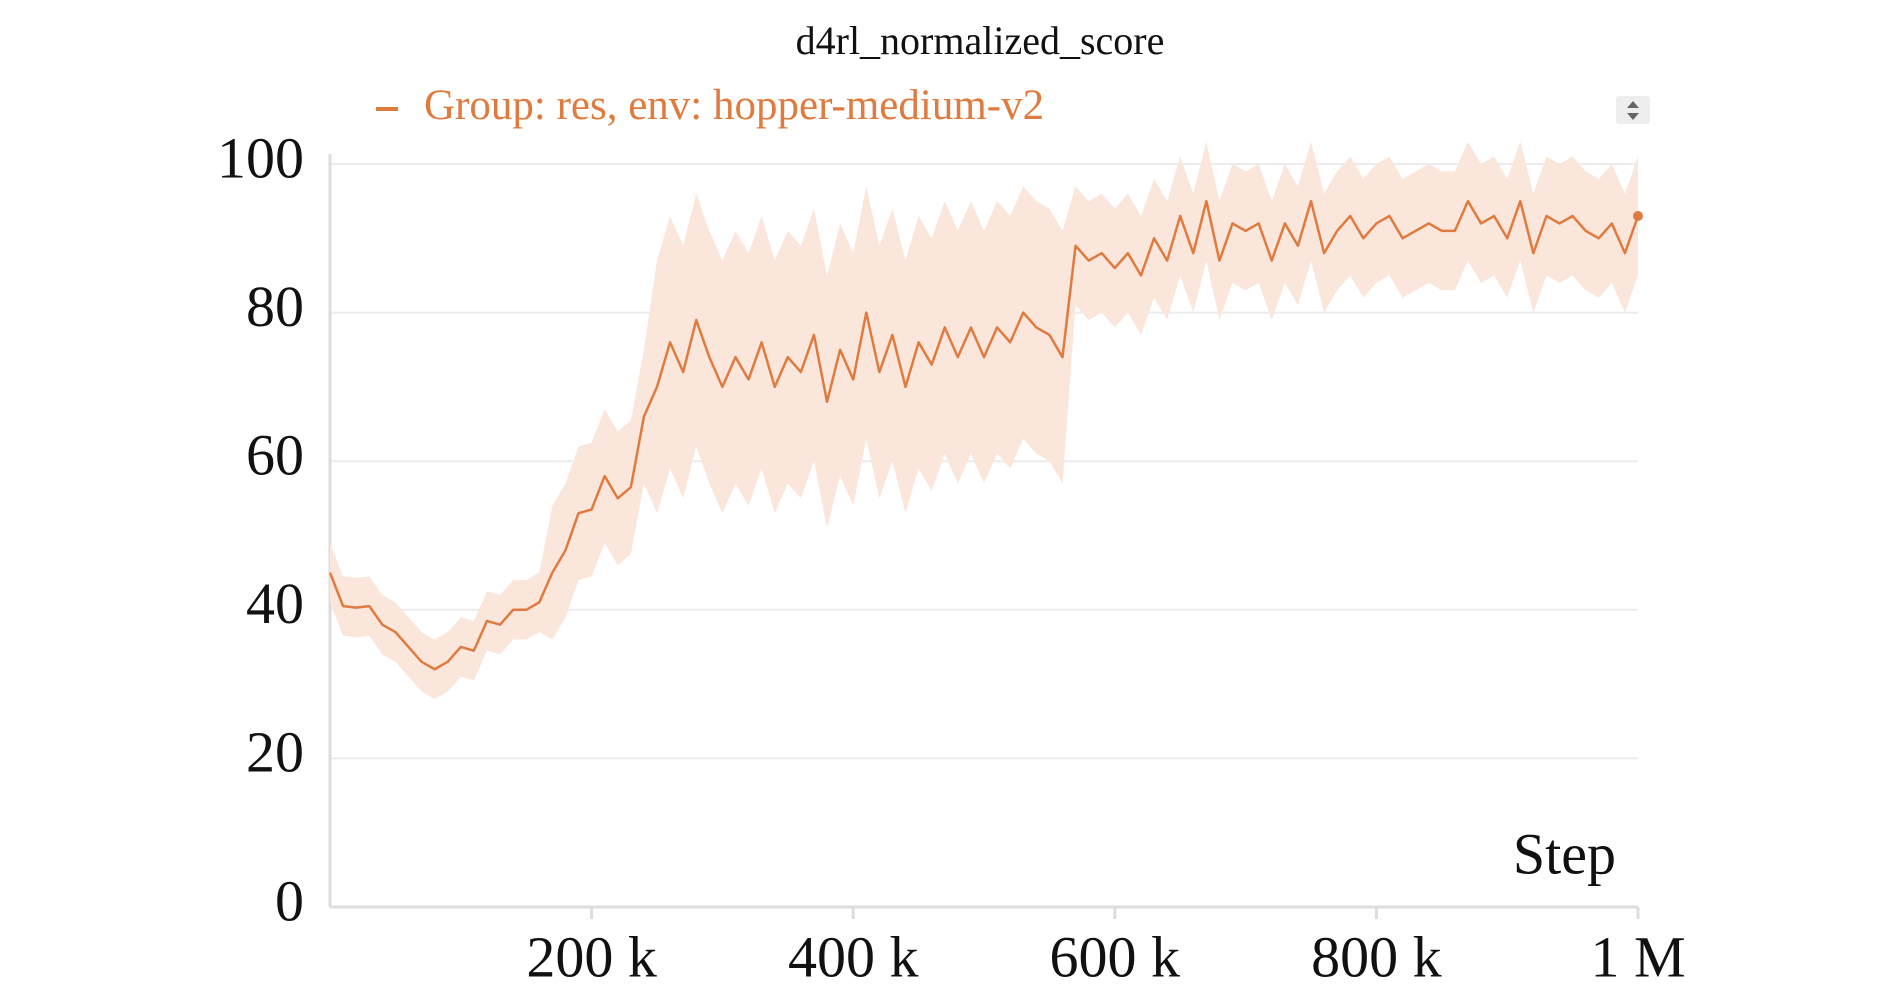 The image size is (1890, 1004). Describe the element at coordinates (1638, 216) in the screenshot. I see `end-point` at that location.